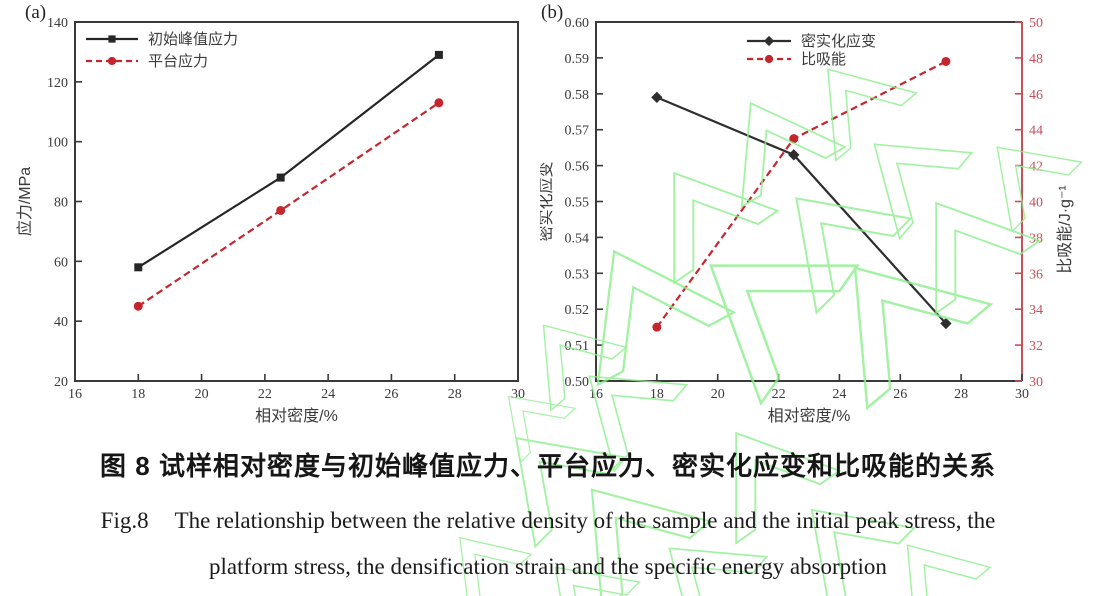  Describe the element at coordinates (577, 238) in the screenshot. I see `y-tick-label: 0.54` at that location.